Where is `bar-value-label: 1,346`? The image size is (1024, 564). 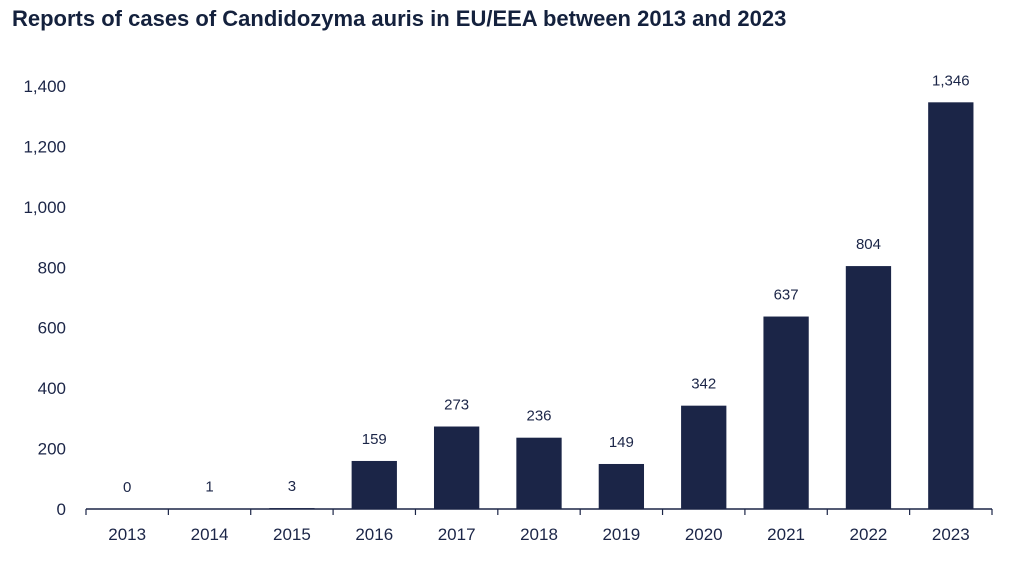
bar-value-label: 1,346 is located at coordinates (951, 80).